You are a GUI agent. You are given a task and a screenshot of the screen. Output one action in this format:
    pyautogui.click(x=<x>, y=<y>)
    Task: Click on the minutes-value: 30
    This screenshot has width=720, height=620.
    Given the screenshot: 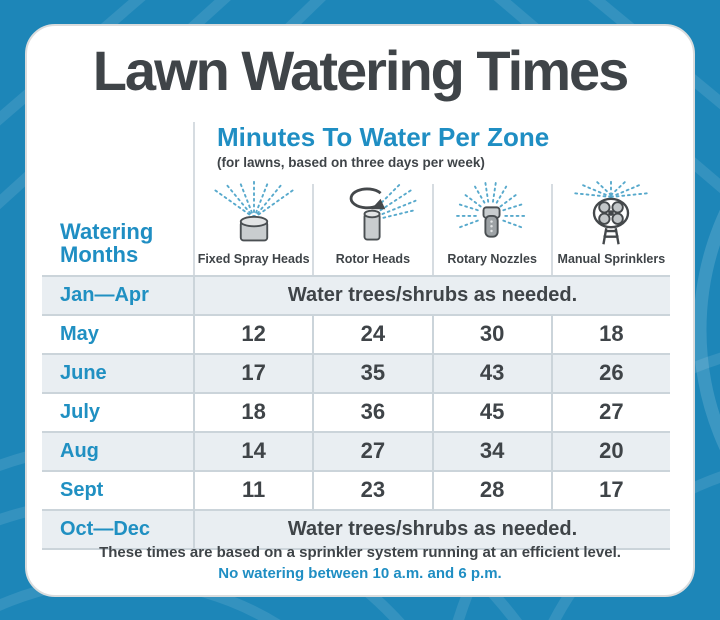 What is the action you would take?
    pyautogui.click(x=491, y=334)
    